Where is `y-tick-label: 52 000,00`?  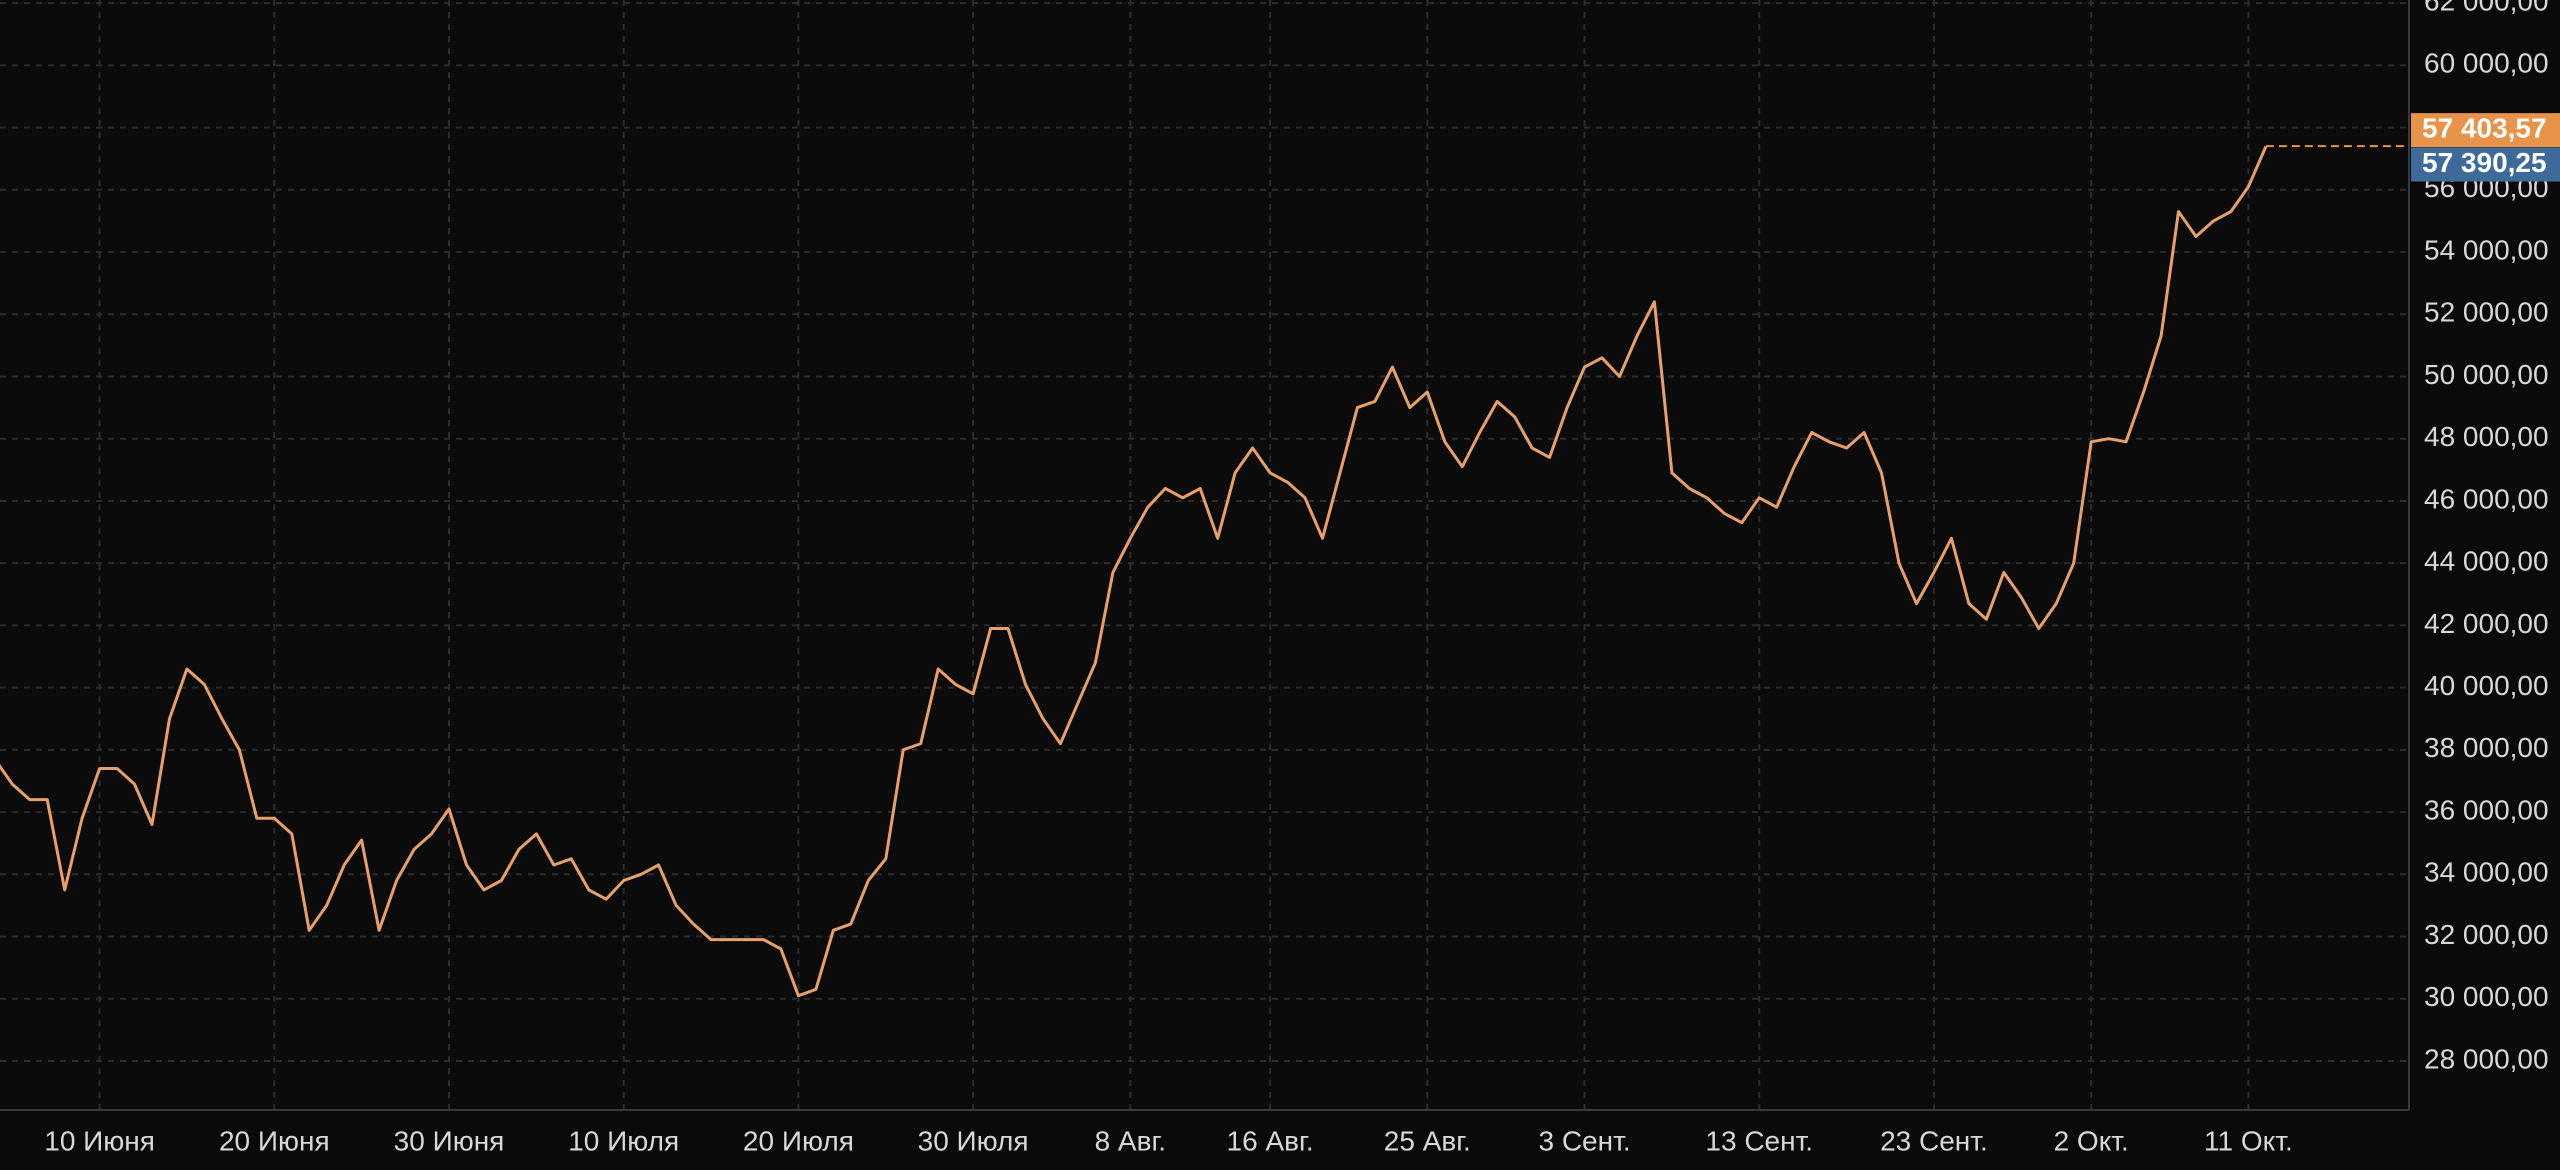
y-tick-label: 52 000,00 is located at coordinates (2486, 312).